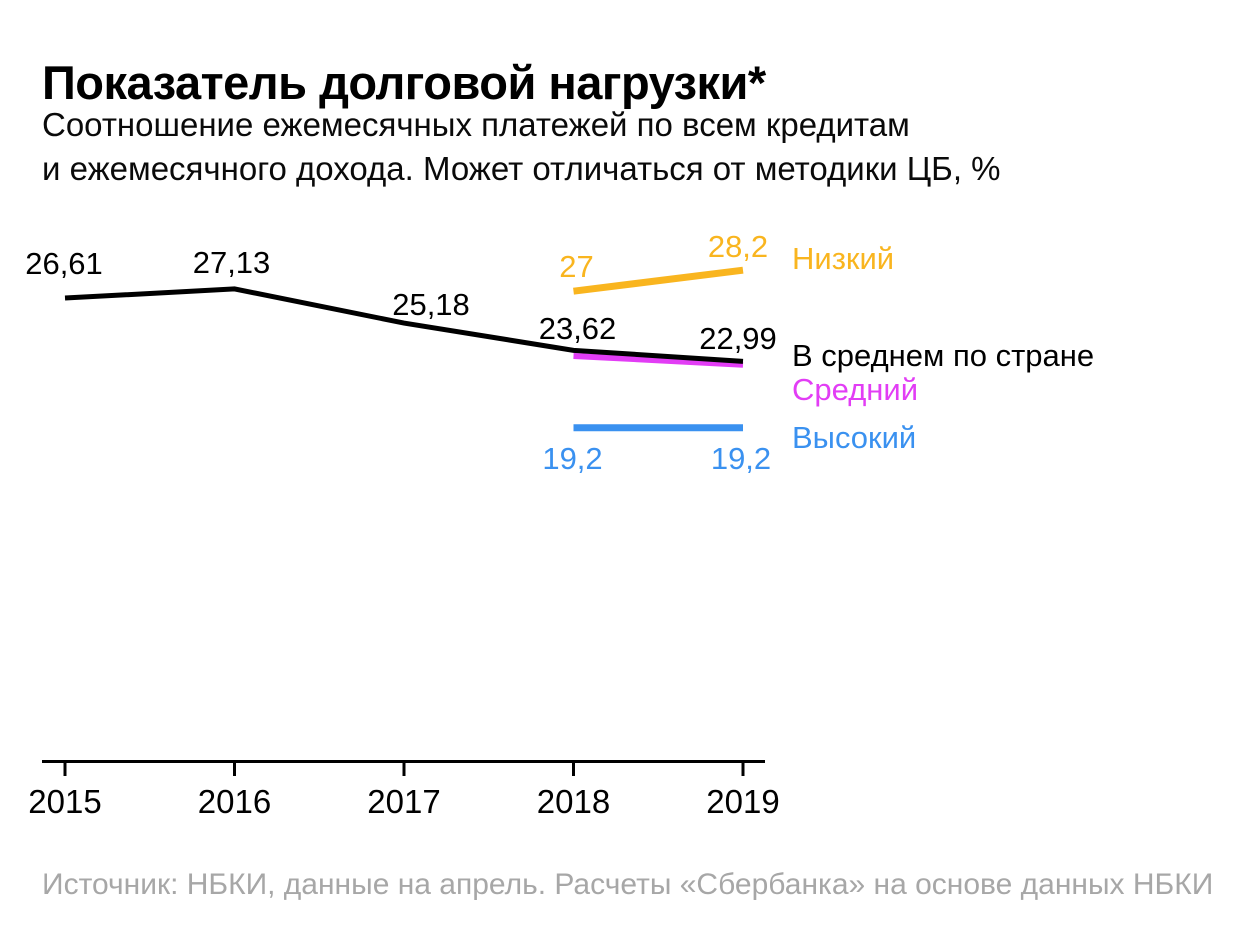 Image resolution: width=1241 pixels, height=941 pixels. I want to click on chart-title: Показатель долговой нагрузки*, so click(404, 83).